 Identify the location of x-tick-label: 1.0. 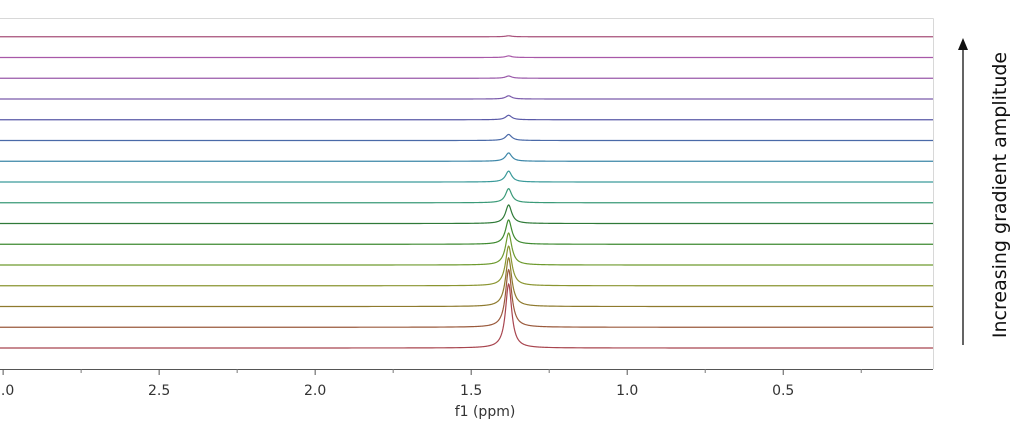
(627, 391).